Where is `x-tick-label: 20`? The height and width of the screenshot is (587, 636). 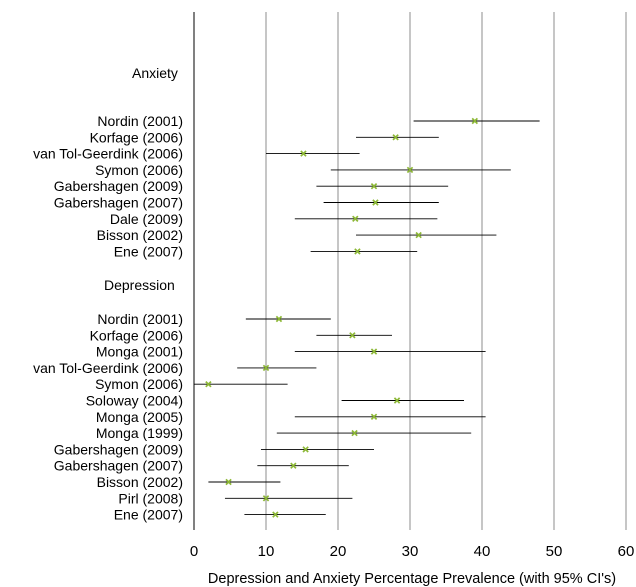
x-tick-label: 20 is located at coordinates (338, 551).